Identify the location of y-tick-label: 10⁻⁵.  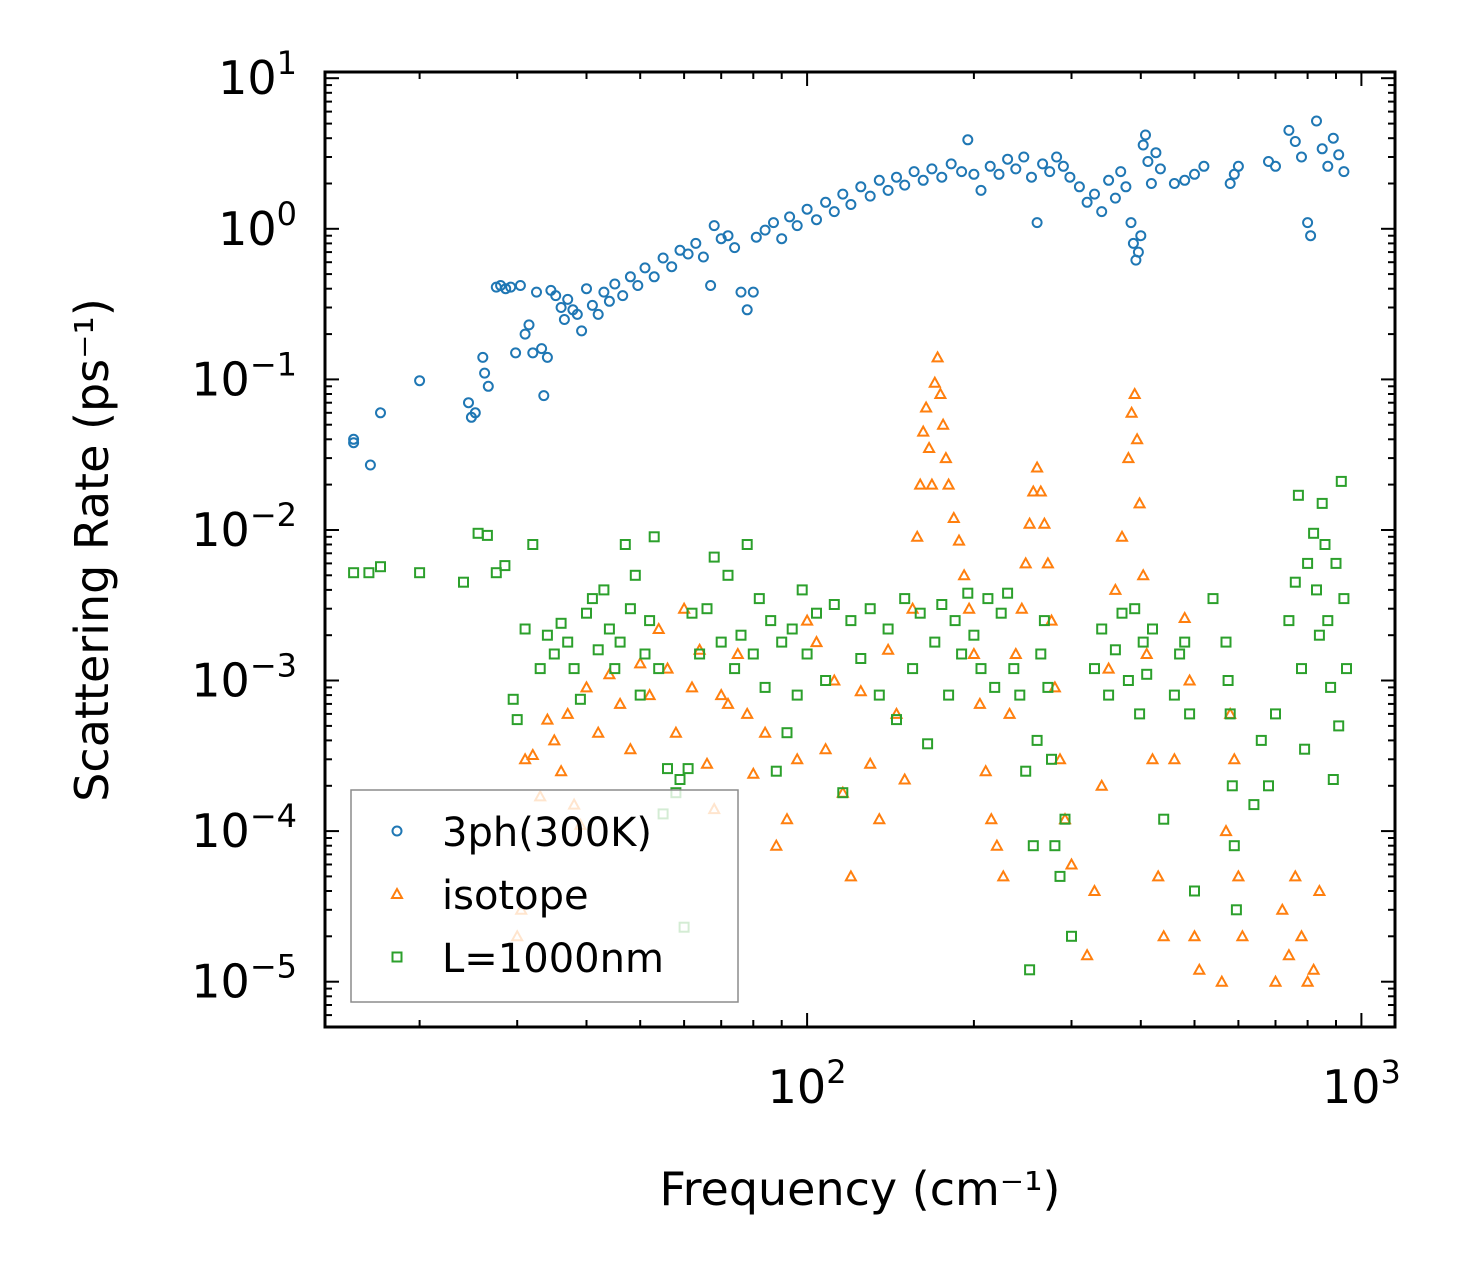
(244, 978).